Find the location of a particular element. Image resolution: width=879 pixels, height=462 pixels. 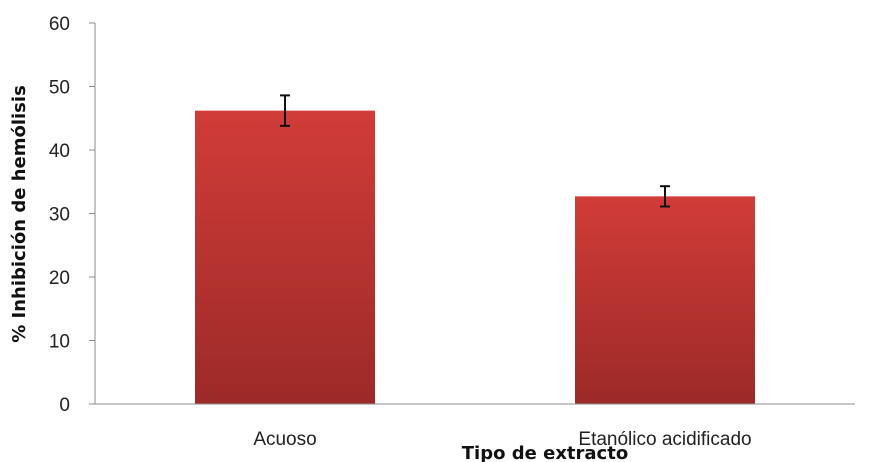

y-axis: 0 10 20 30 40 50 60 is located at coordinates (72, 215).